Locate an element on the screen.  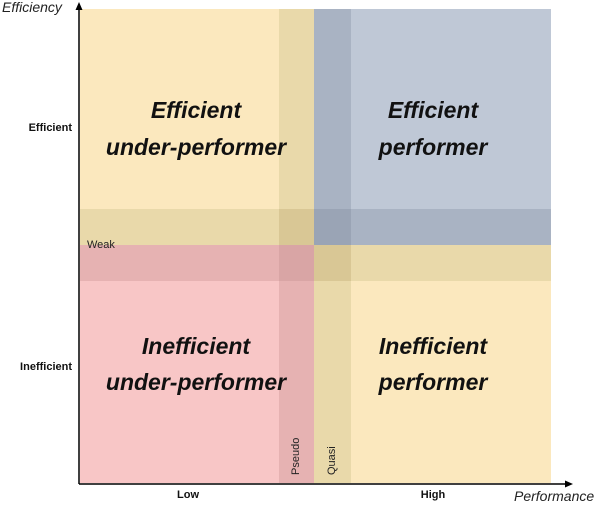
band-weak-top-left is located at coordinates (197, 227).